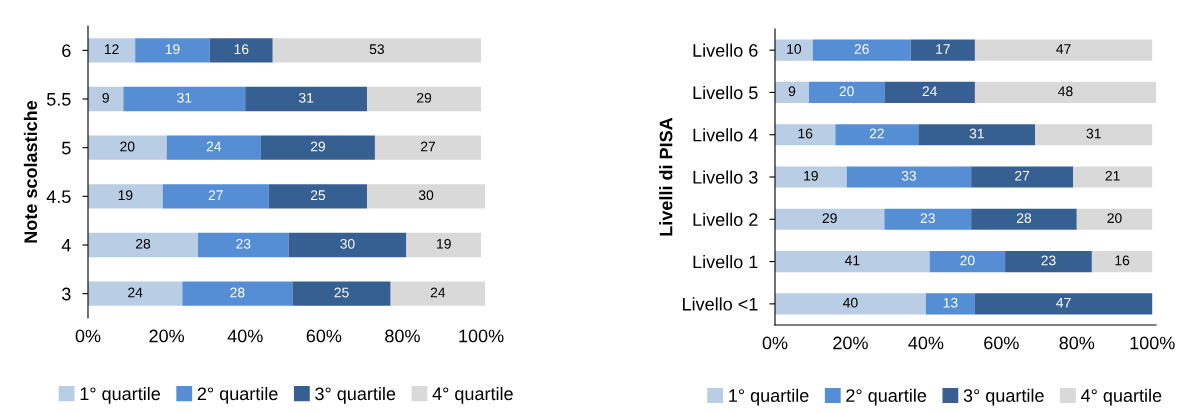 The width and height of the screenshot is (1184, 414). What do you see at coordinates (30, 171) in the screenshot?
I see `y-axis-title: Note scolastiche` at bounding box center [30, 171].